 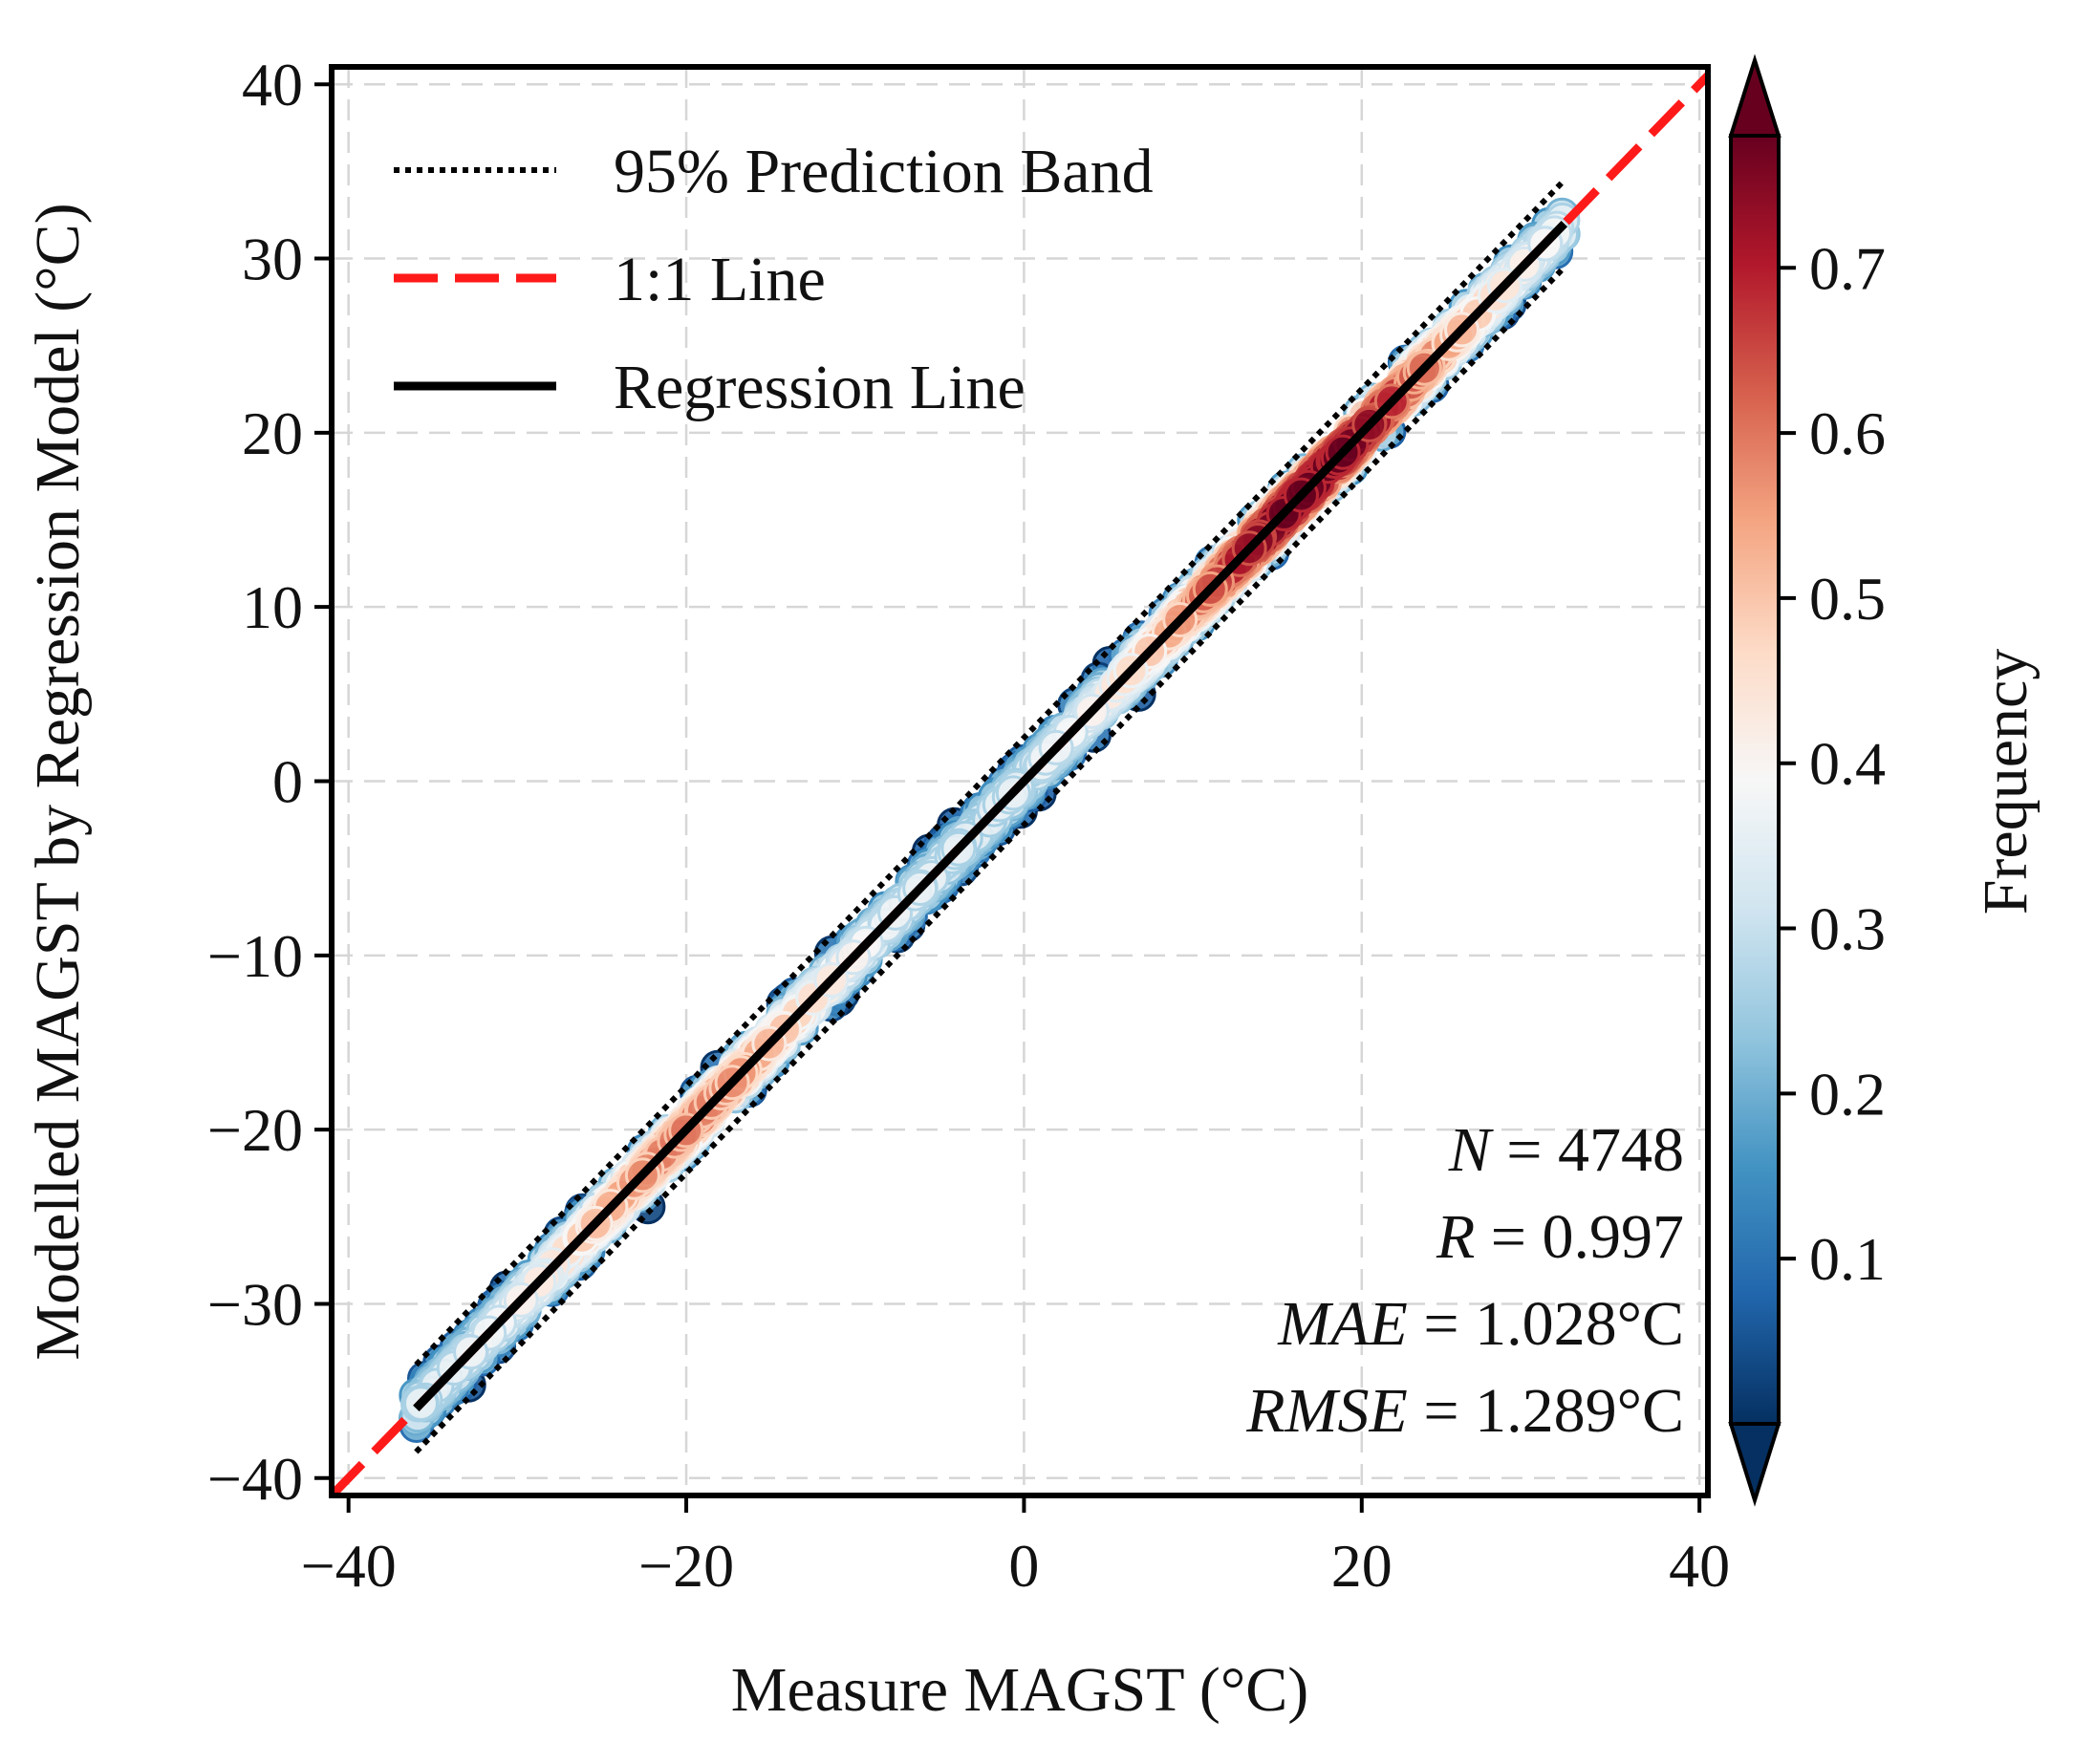 I want to click on stat-r: R = 0.997, so click(x=1560, y=1237).